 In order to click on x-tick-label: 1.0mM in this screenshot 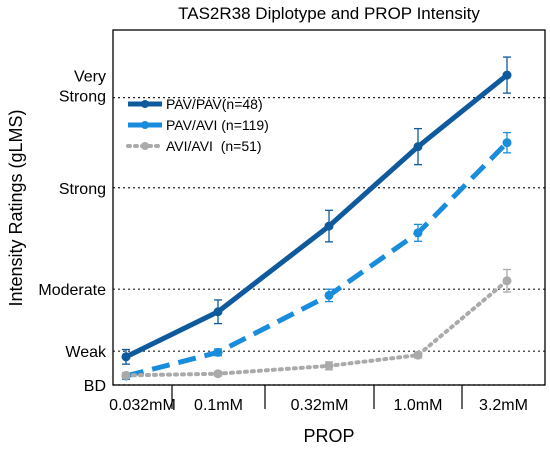, I will do `click(418, 405)`.